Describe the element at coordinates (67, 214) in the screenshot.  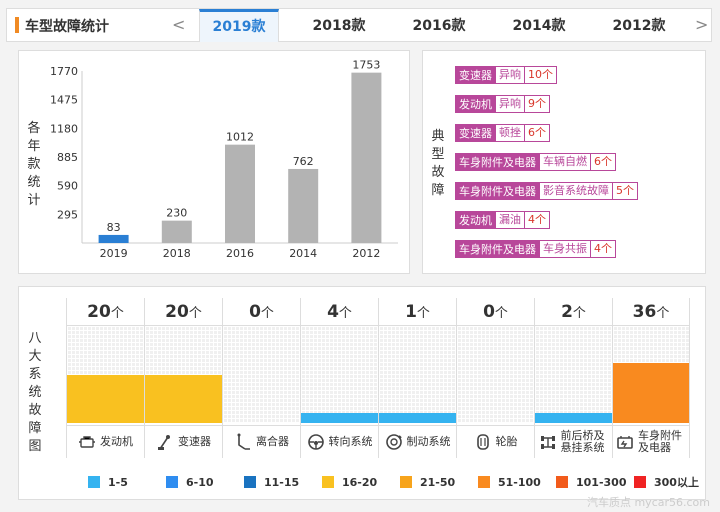
I see `y-tick-label: 295` at that location.